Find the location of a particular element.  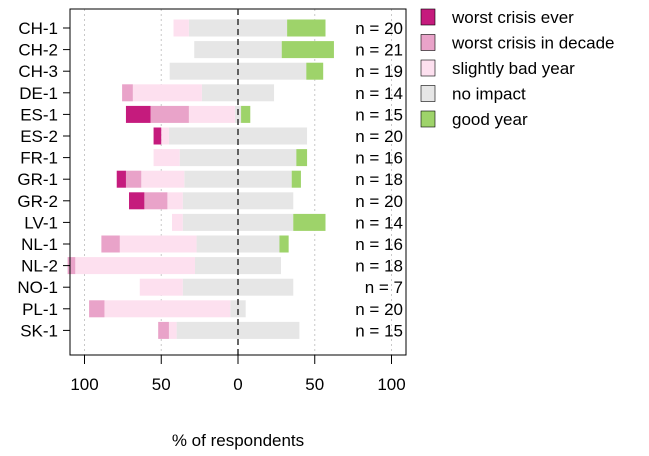

n-label-gr-2: n = 20 is located at coordinates (379, 201).